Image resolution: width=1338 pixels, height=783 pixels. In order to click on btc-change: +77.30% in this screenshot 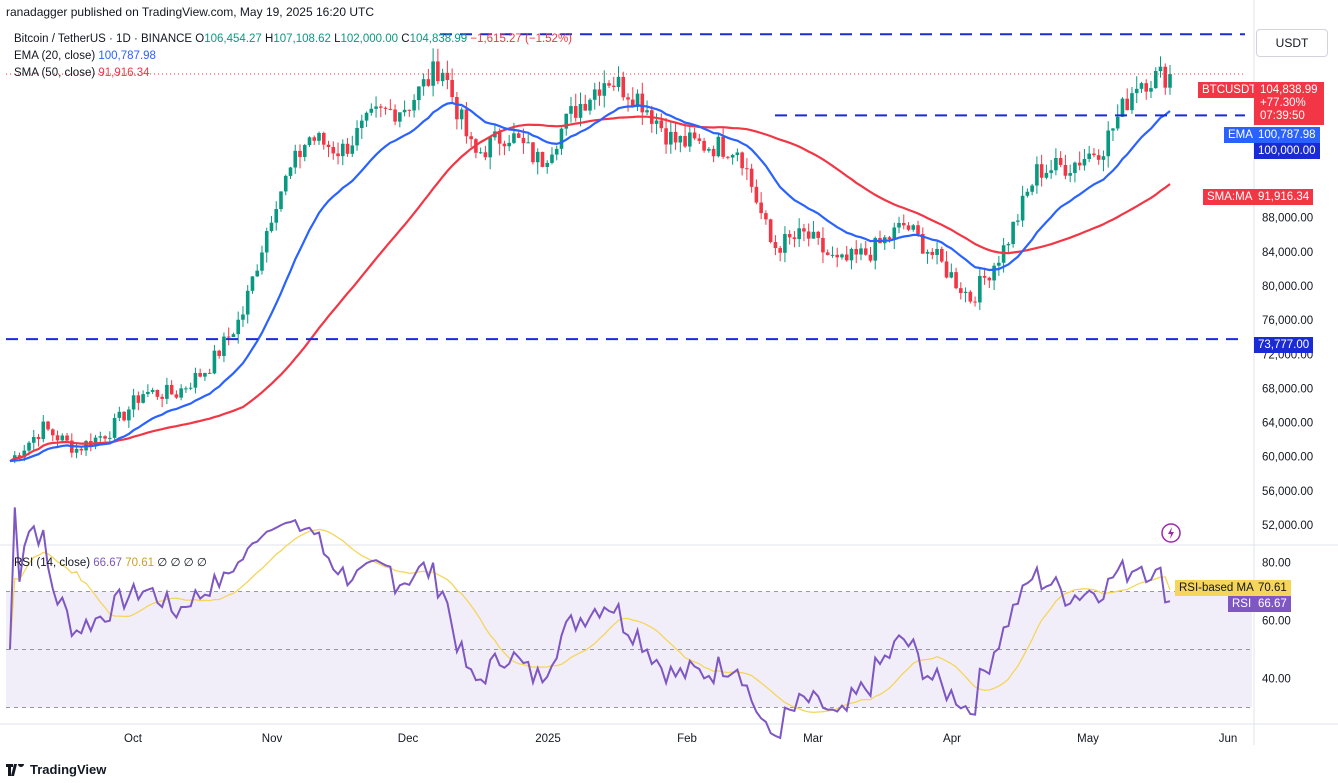, I will do `click(1283, 103)`.